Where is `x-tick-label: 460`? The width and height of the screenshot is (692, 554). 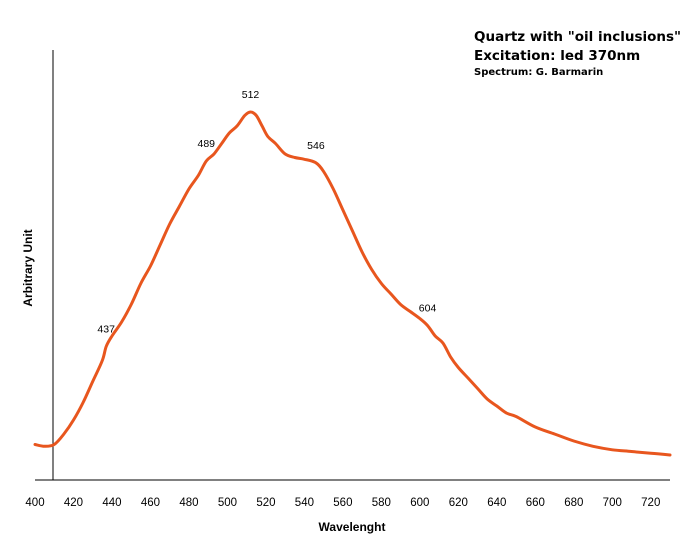
x-tick-label: 460 is located at coordinates (150, 503).